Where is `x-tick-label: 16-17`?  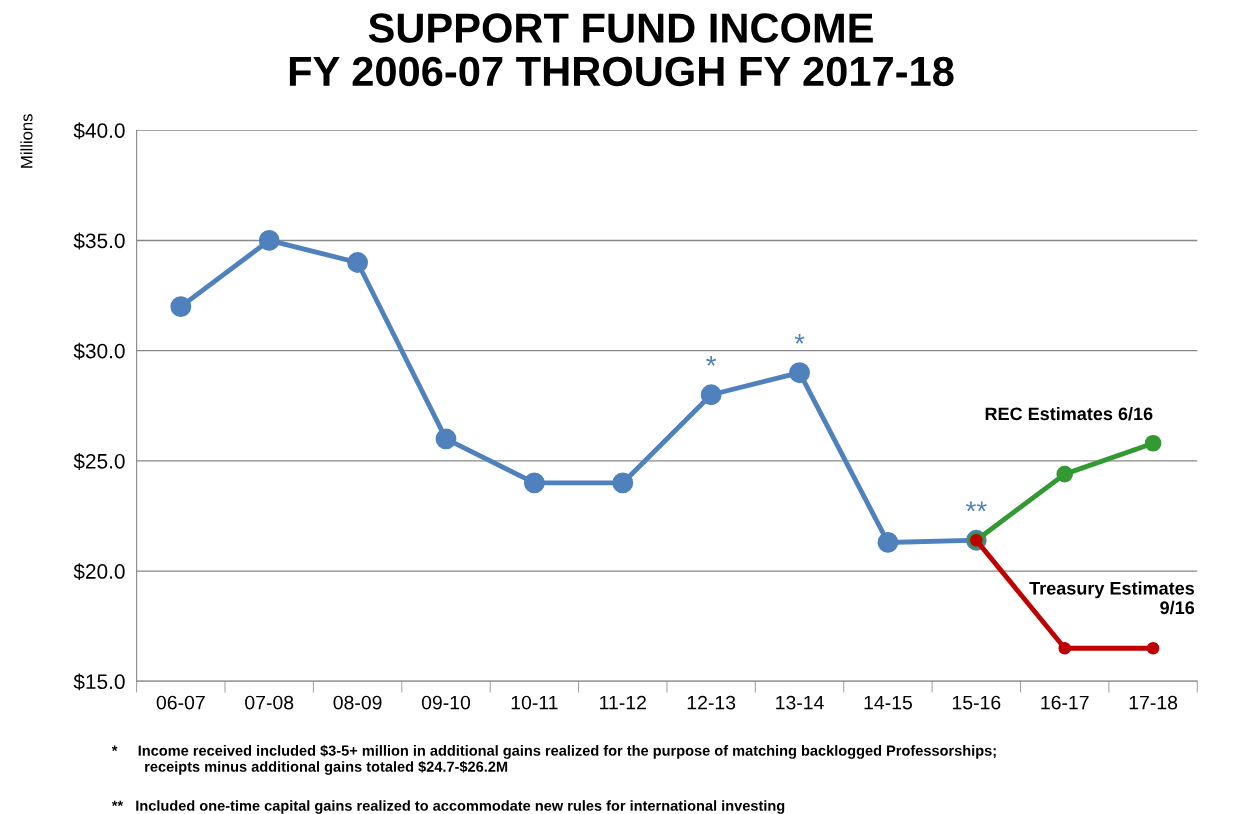
x-tick-label: 16-17 is located at coordinates (1065, 702).